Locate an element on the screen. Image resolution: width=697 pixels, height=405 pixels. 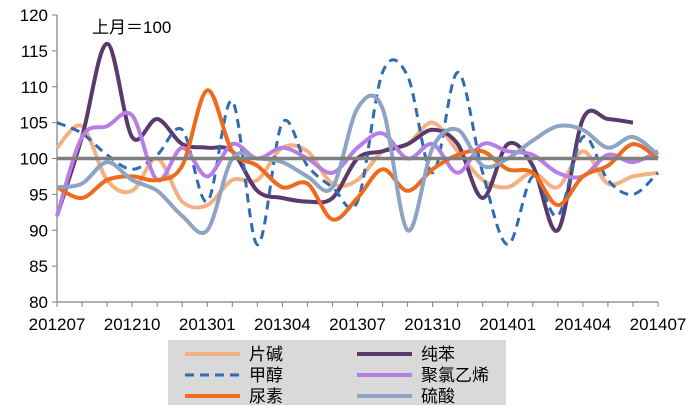
legend-label: 纯苯 is located at coordinates (438, 354).